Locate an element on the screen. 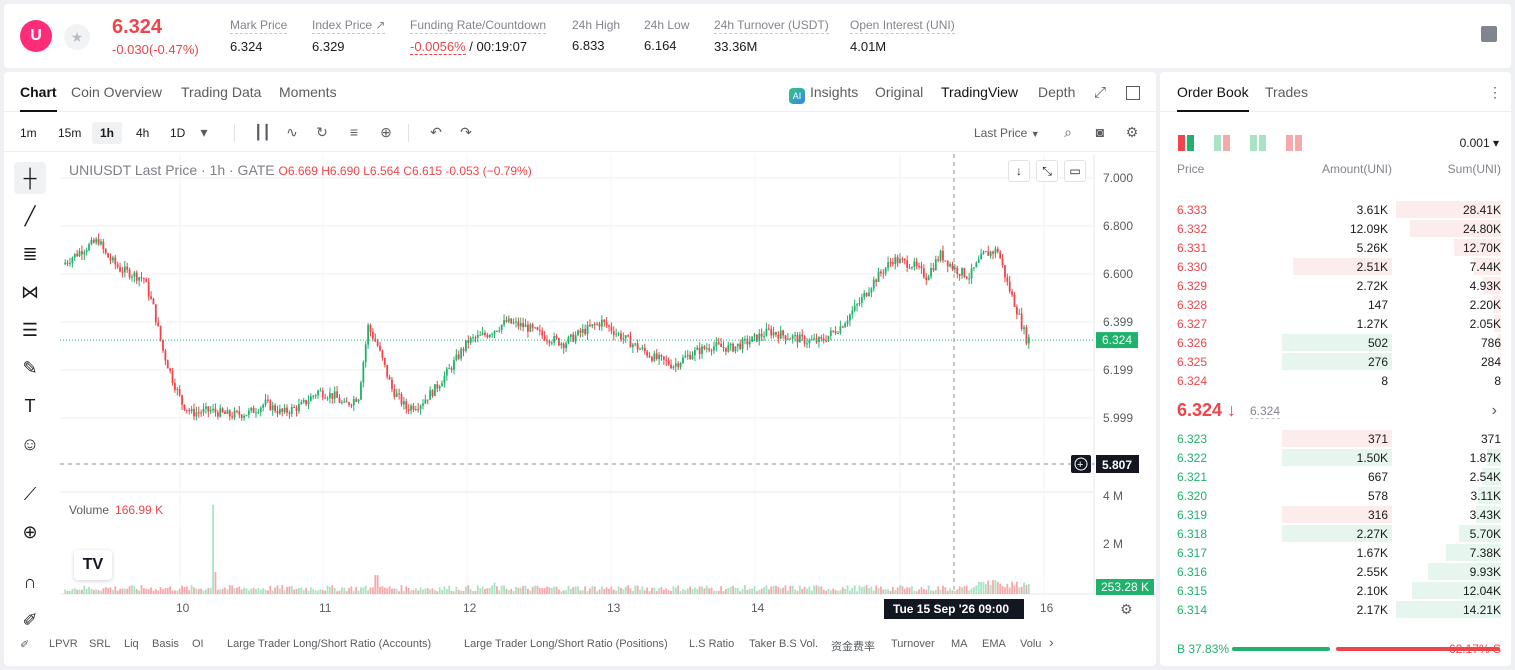 The height and width of the screenshot is (670, 1515). tab-trading-data: Trading Data is located at coordinates (221, 92).